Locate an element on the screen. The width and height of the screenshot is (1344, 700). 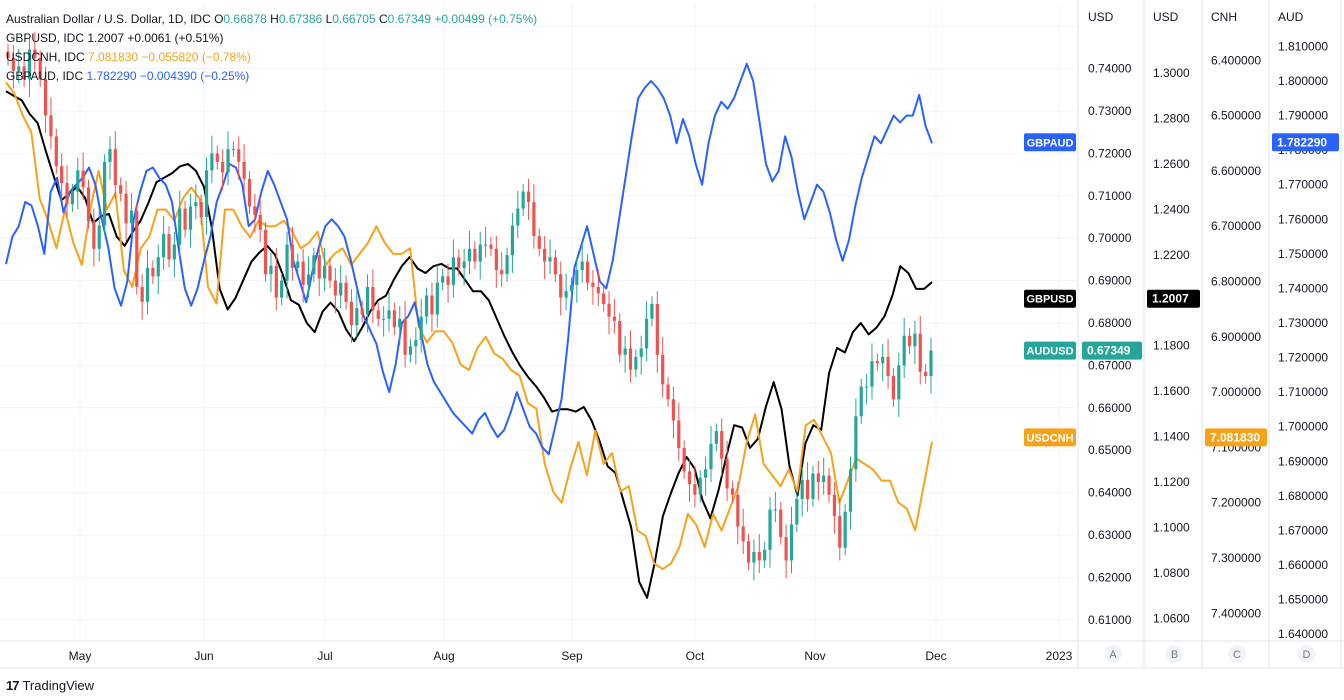
scale-tick-aud: 1.760000 is located at coordinates (1303, 219).